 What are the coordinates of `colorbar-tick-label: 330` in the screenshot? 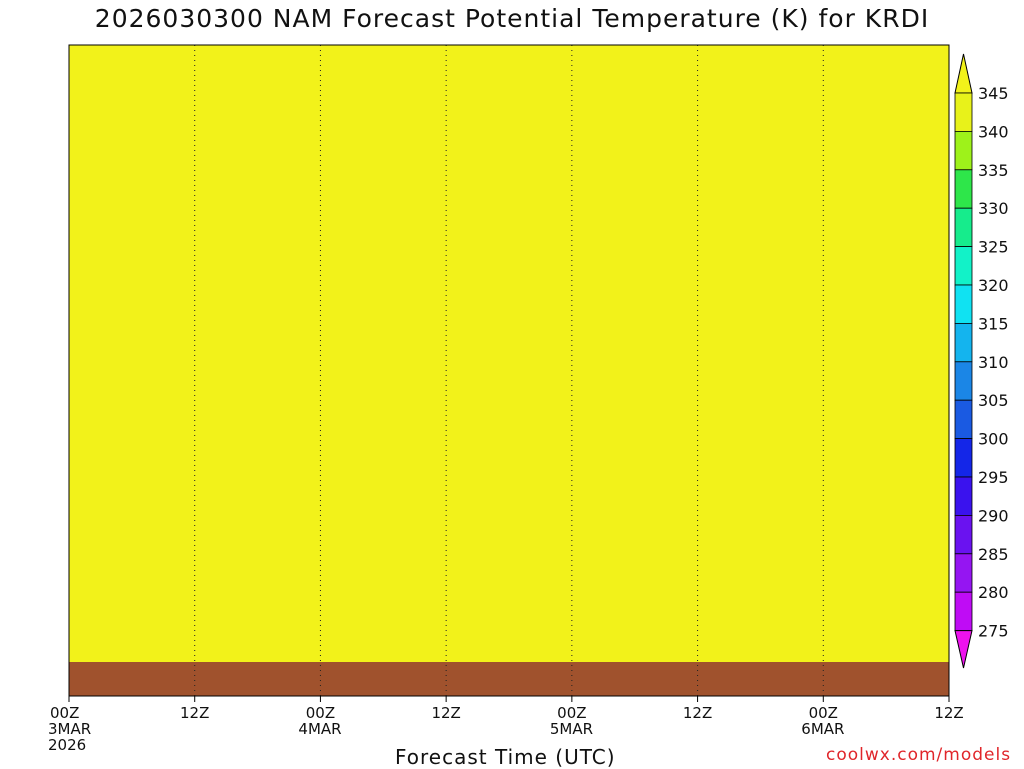 It's located at (993, 208).